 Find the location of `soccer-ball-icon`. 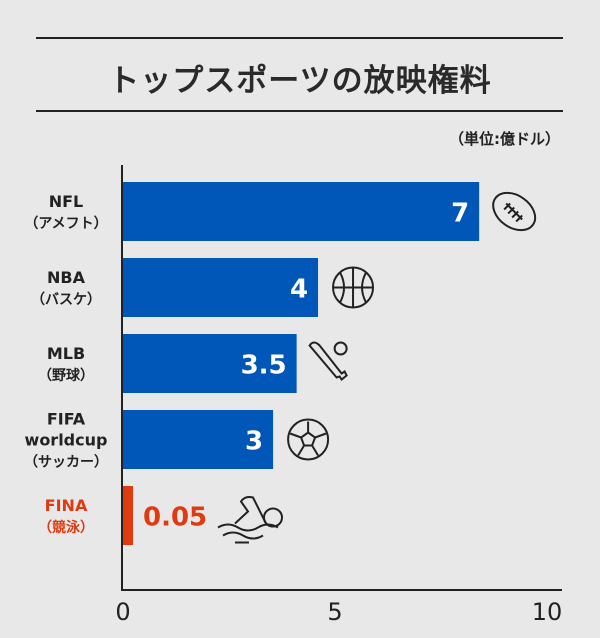

soccer-ball-icon is located at coordinates (308, 439).